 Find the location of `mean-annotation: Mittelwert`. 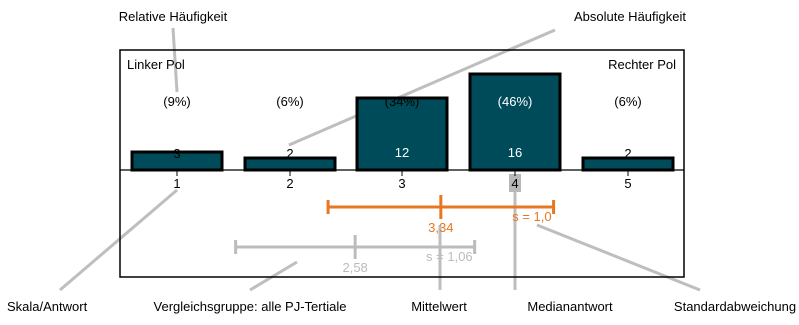

mean-annotation: Mittelwert is located at coordinates (439, 306).